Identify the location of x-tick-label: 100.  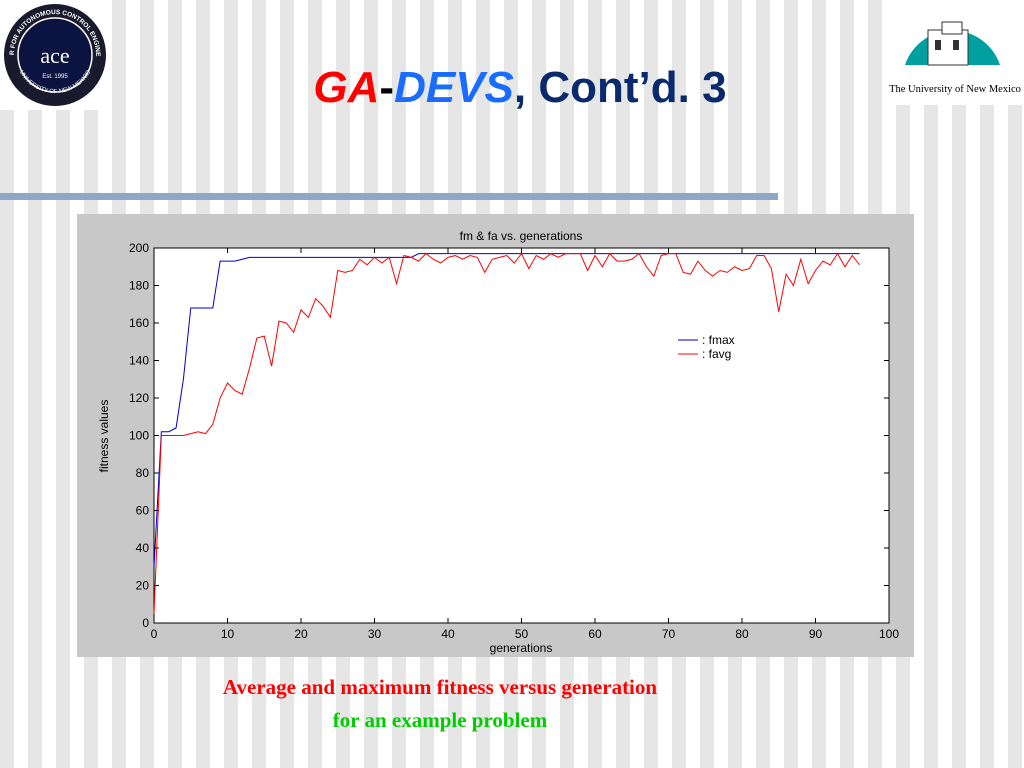
(889, 634).